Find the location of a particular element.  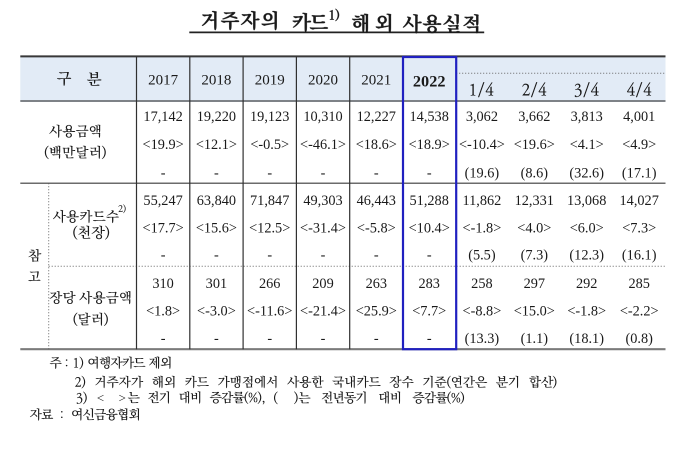

svg-text: 51,288 is located at coordinates (429, 201).